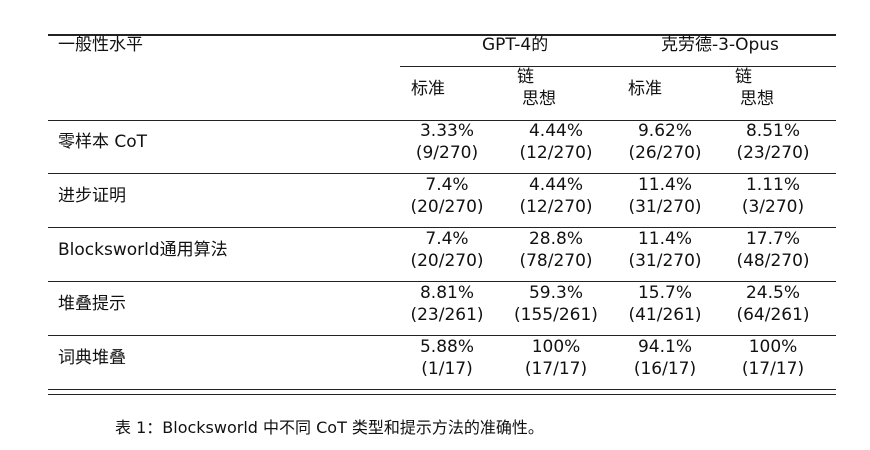 The image size is (870, 450). I want to click on row-label: 零样本 CoT, so click(103, 142).